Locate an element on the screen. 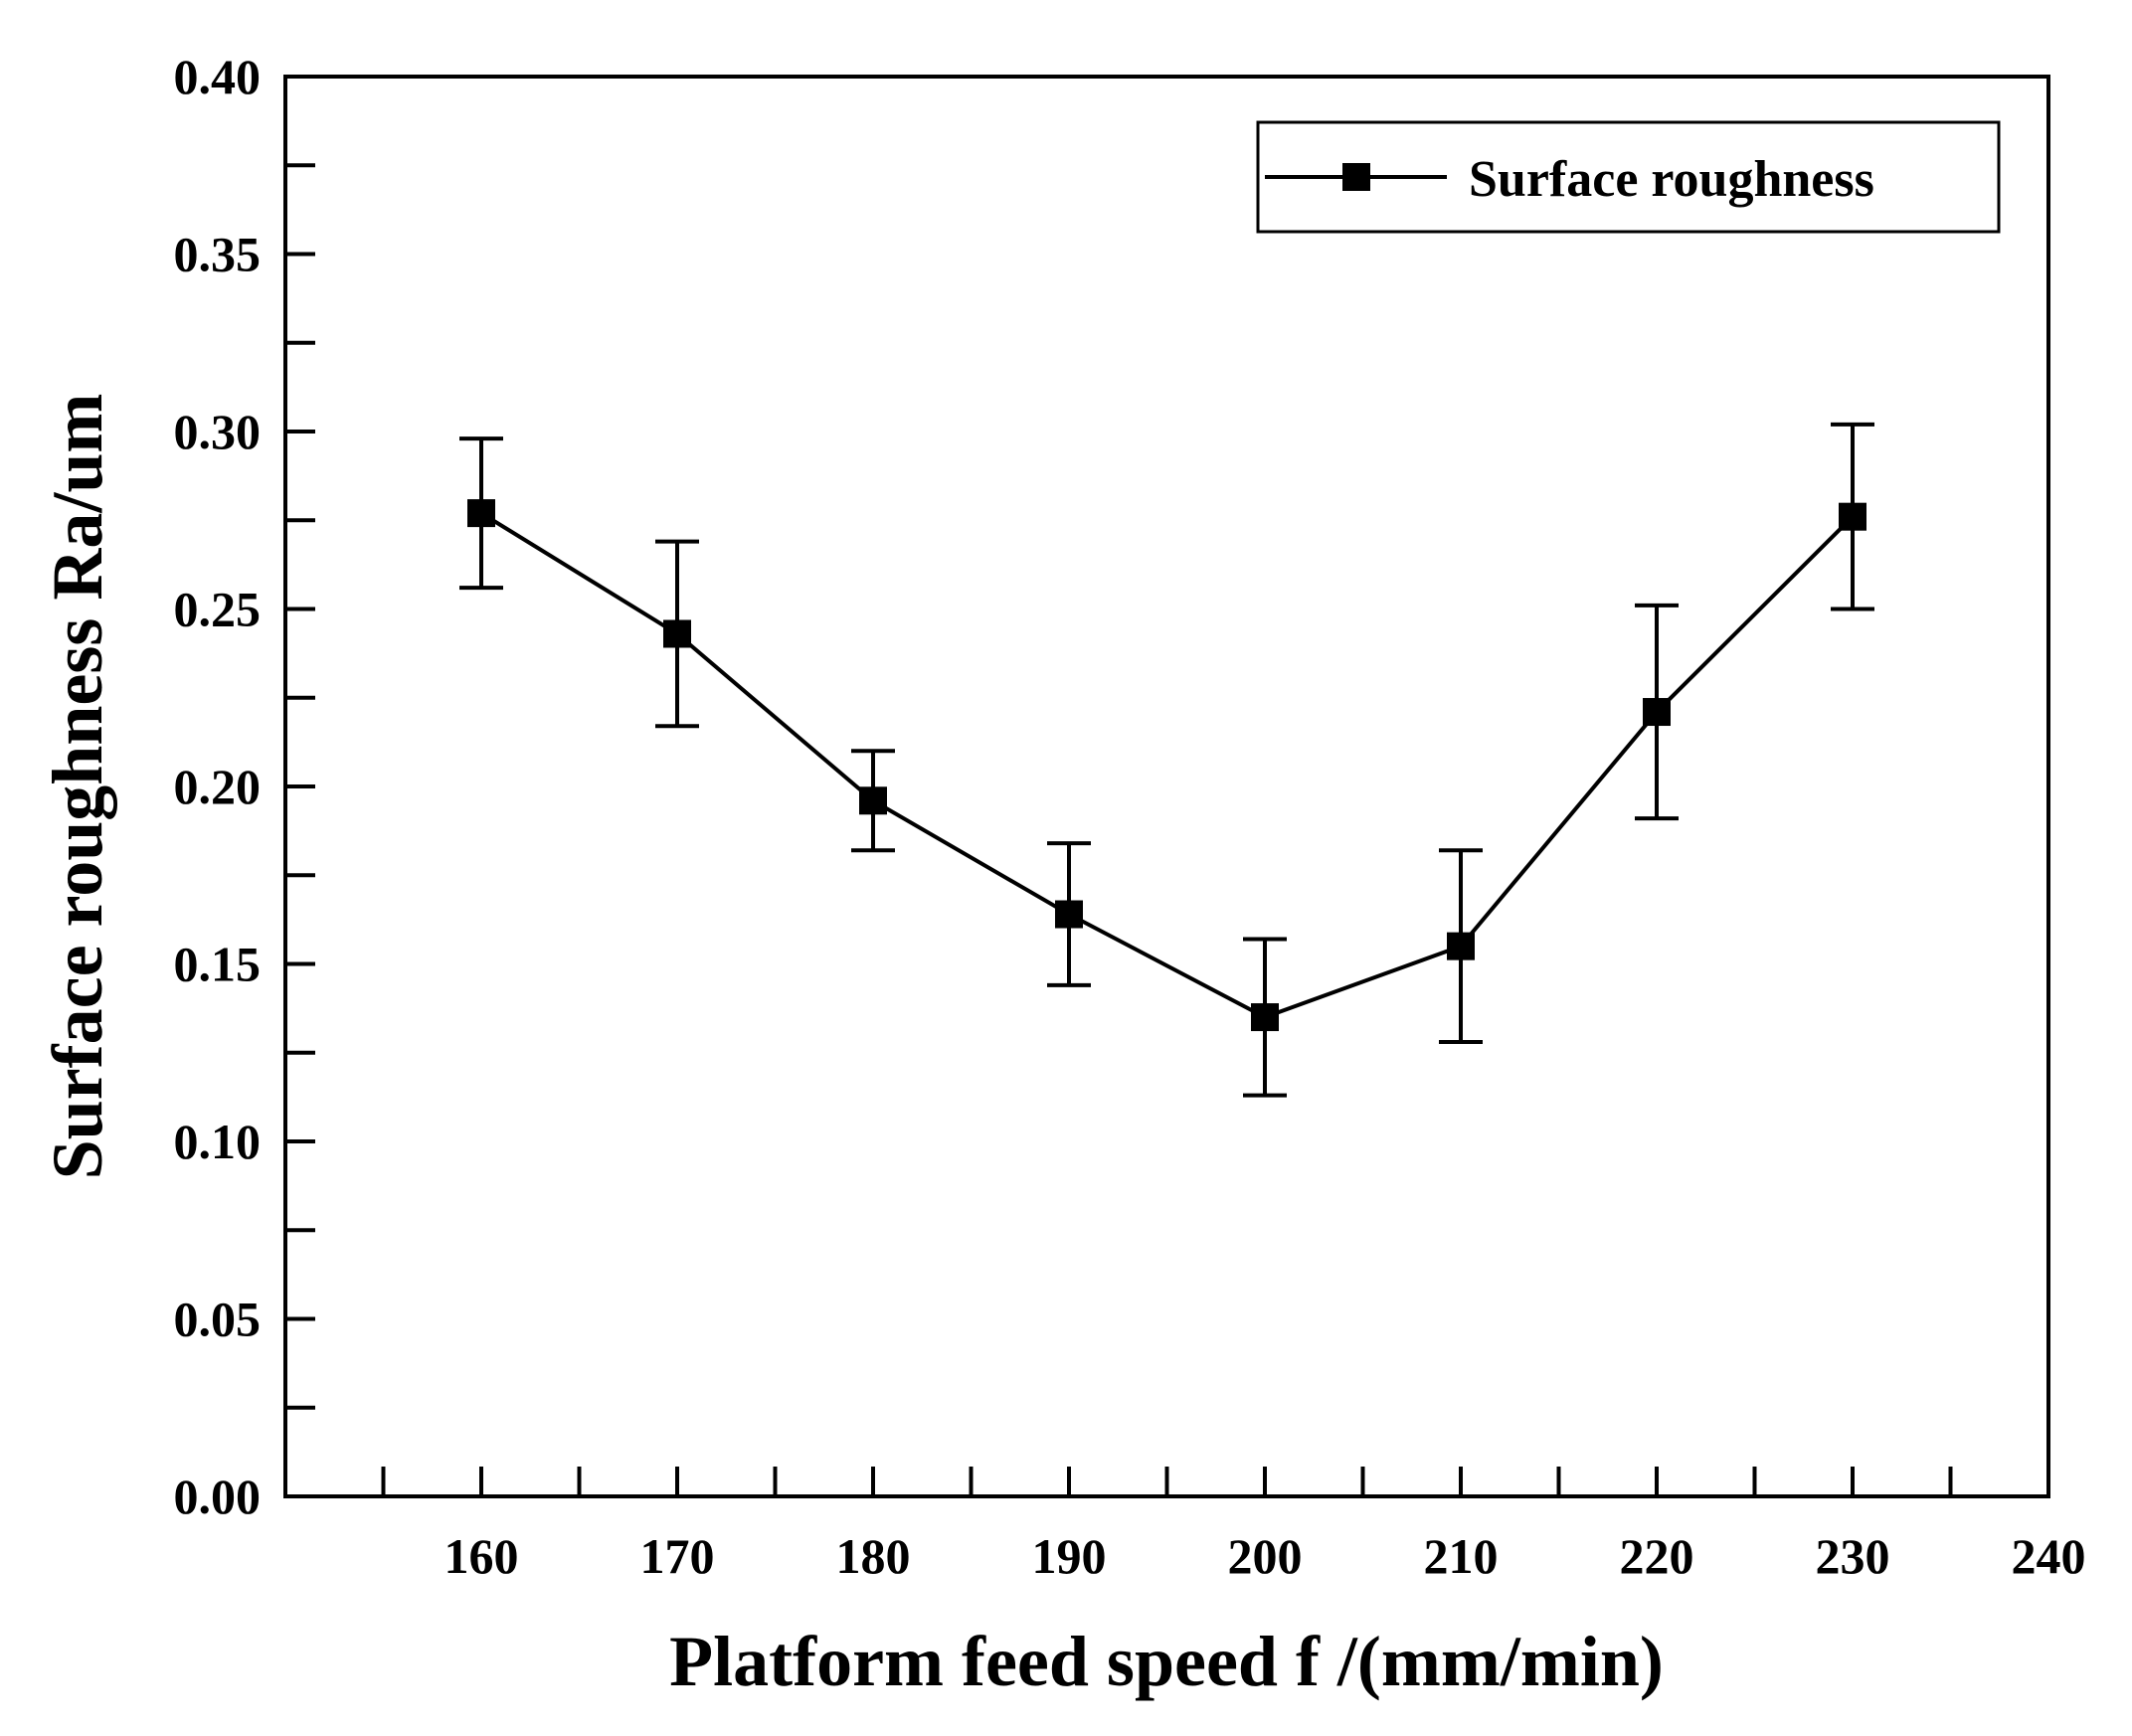 The width and height of the screenshot is (2132, 1736). x-tick-label: 230 is located at coordinates (1853, 1556).